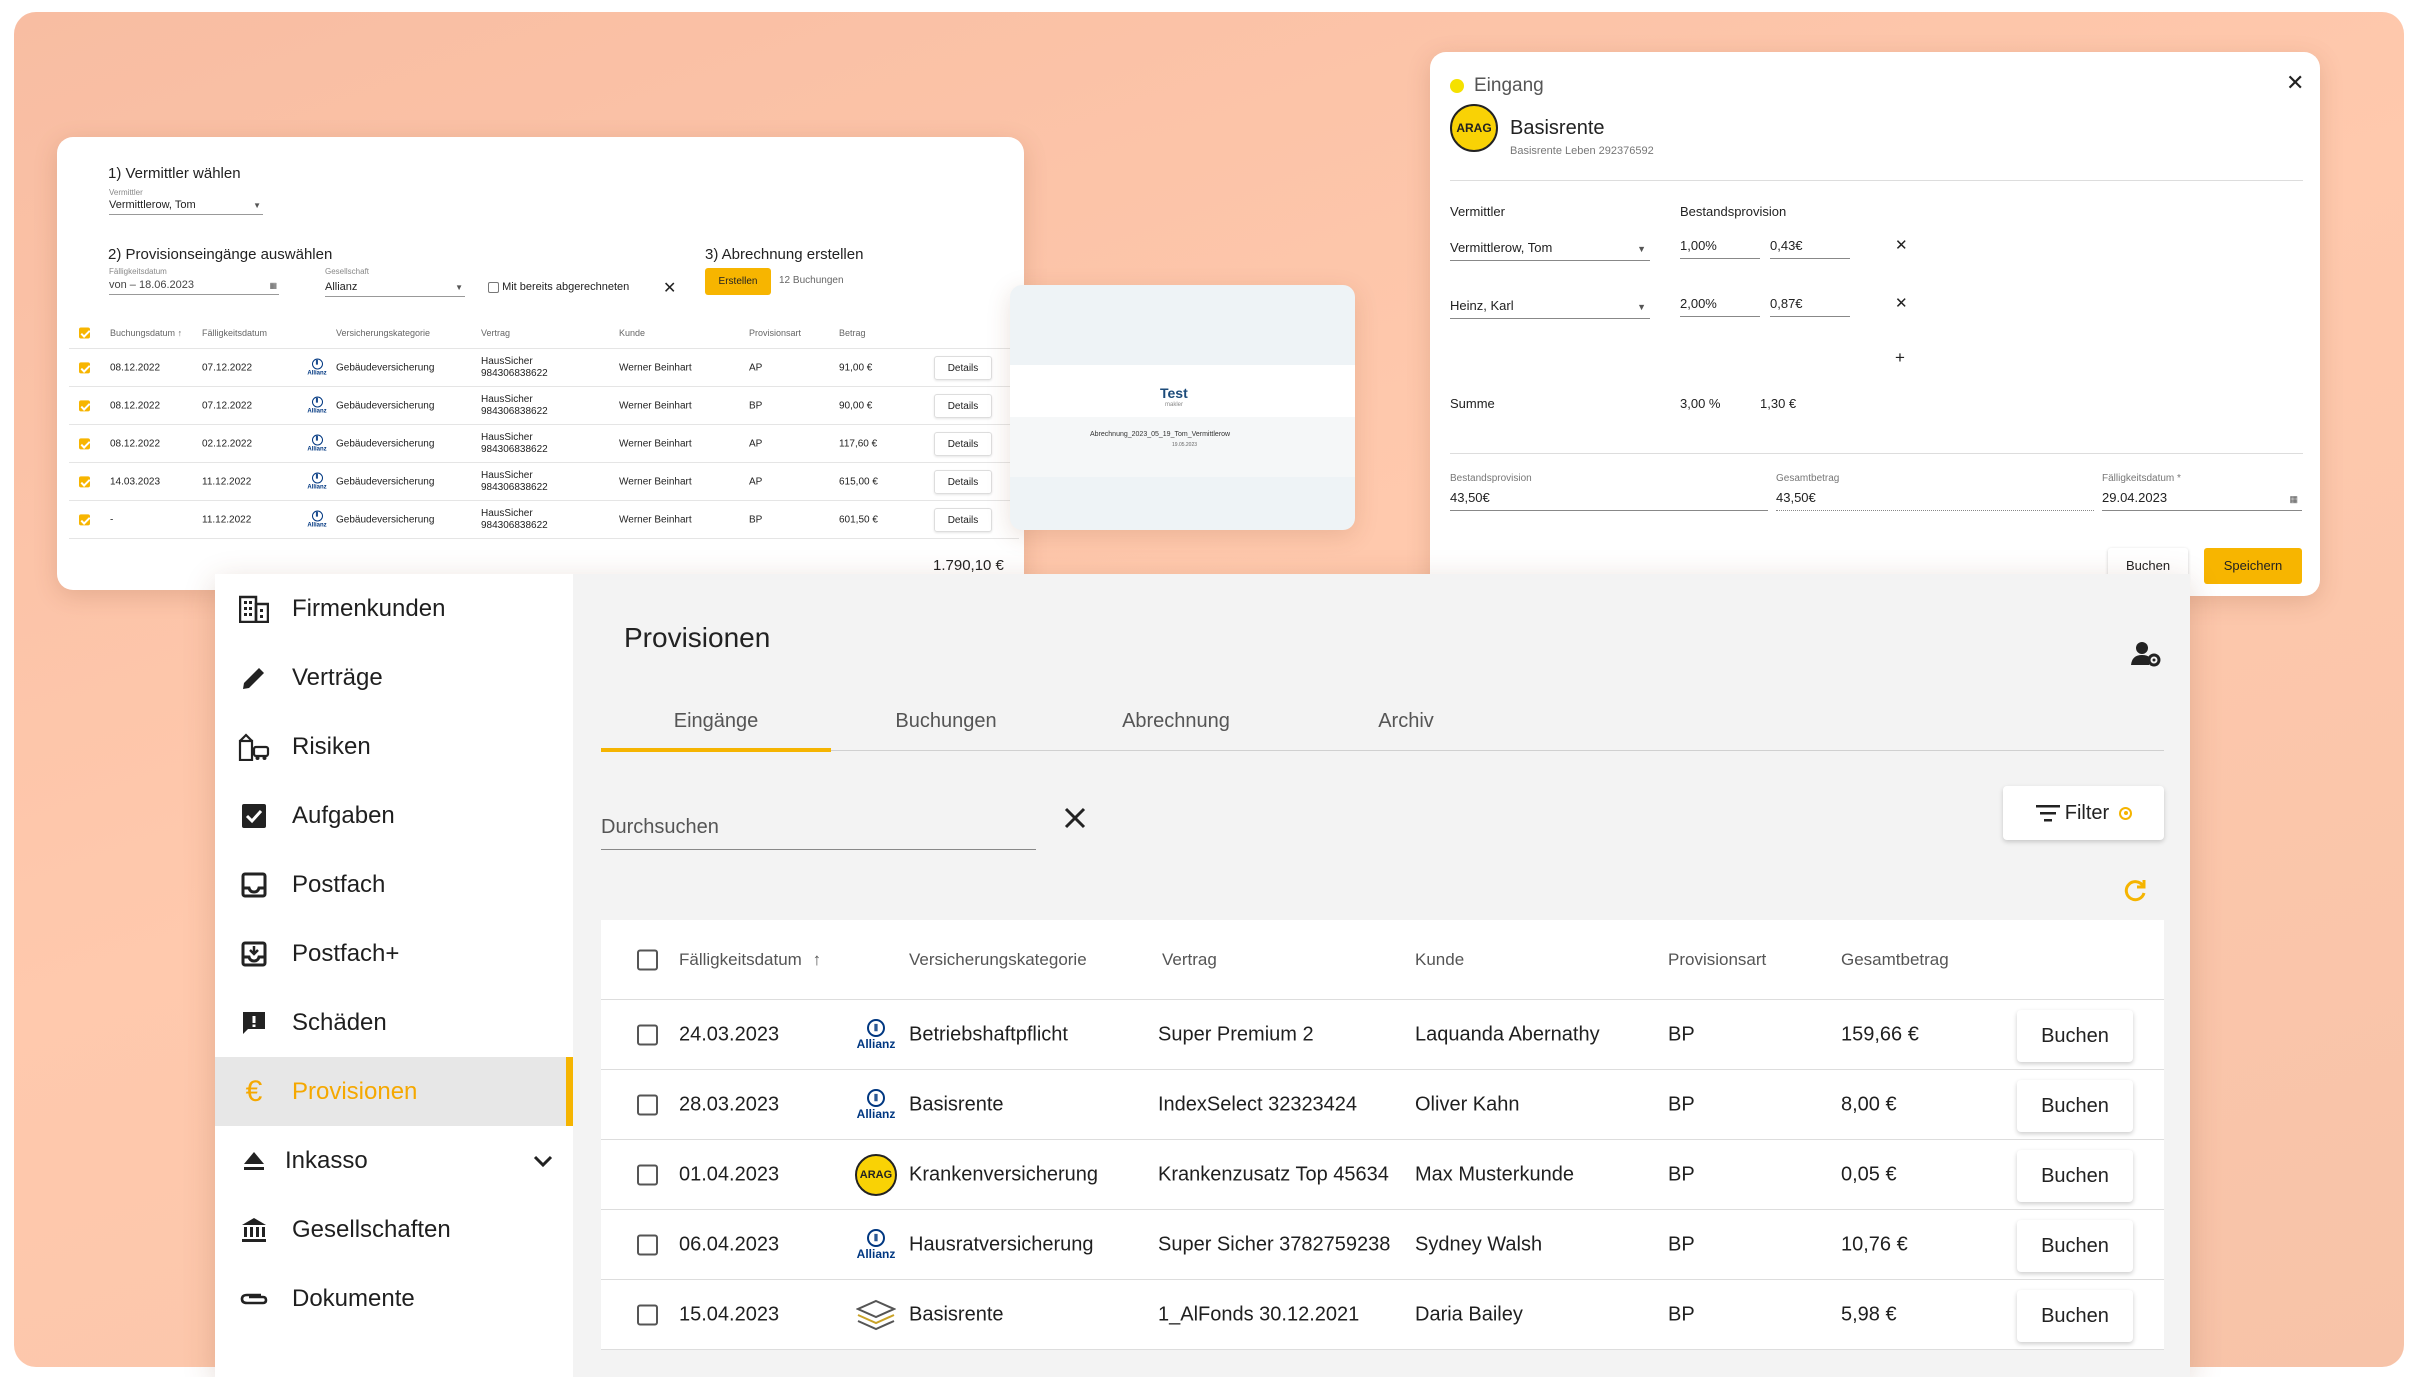  Describe the element at coordinates (1900, 357) in the screenshot. I see `add-icon: +` at that location.